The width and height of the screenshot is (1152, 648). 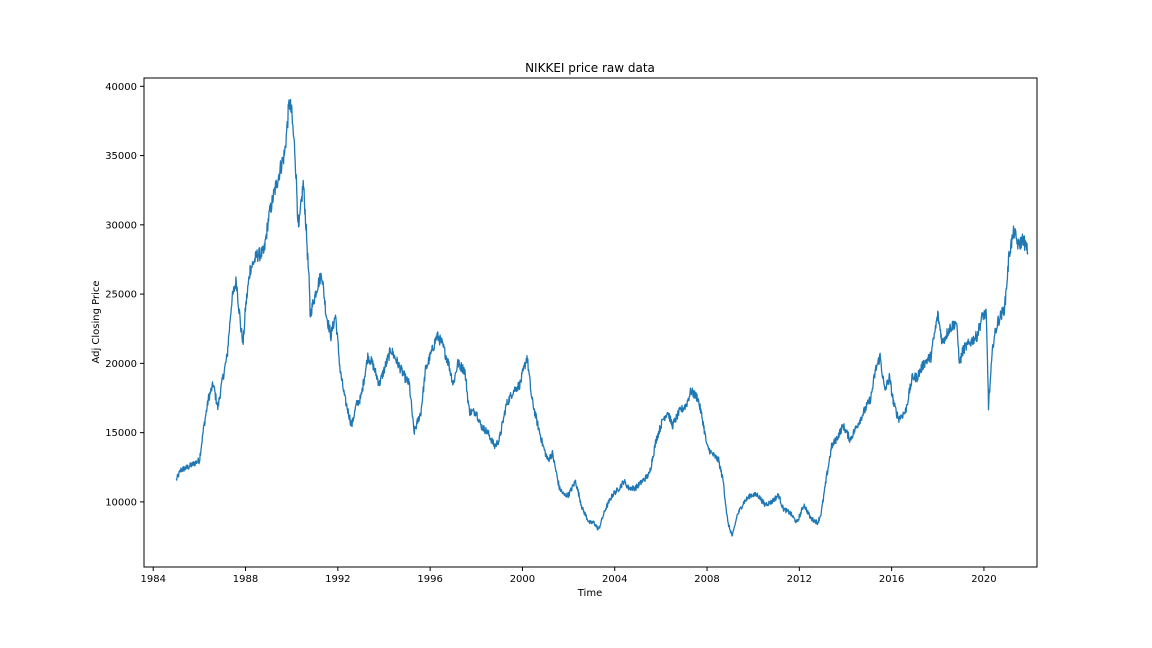 What do you see at coordinates (121, 295) in the screenshot?
I see `y-tick-label: 25000` at bounding box center [121, 295].